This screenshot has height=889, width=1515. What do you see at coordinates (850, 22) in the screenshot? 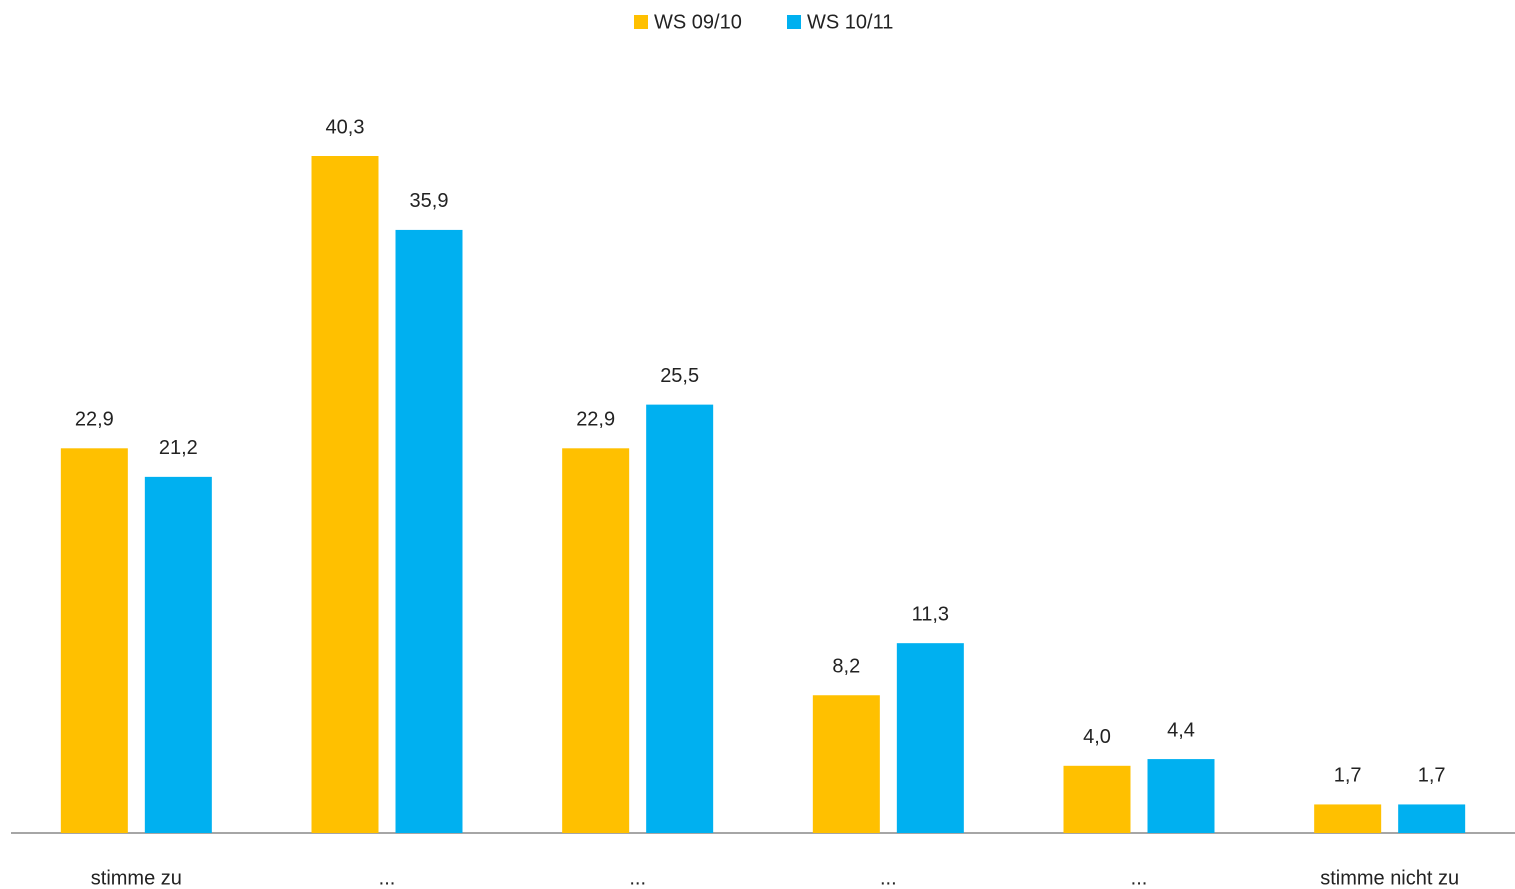
I see `legend-label: WS 10/11` at bounding box center [850, 22].